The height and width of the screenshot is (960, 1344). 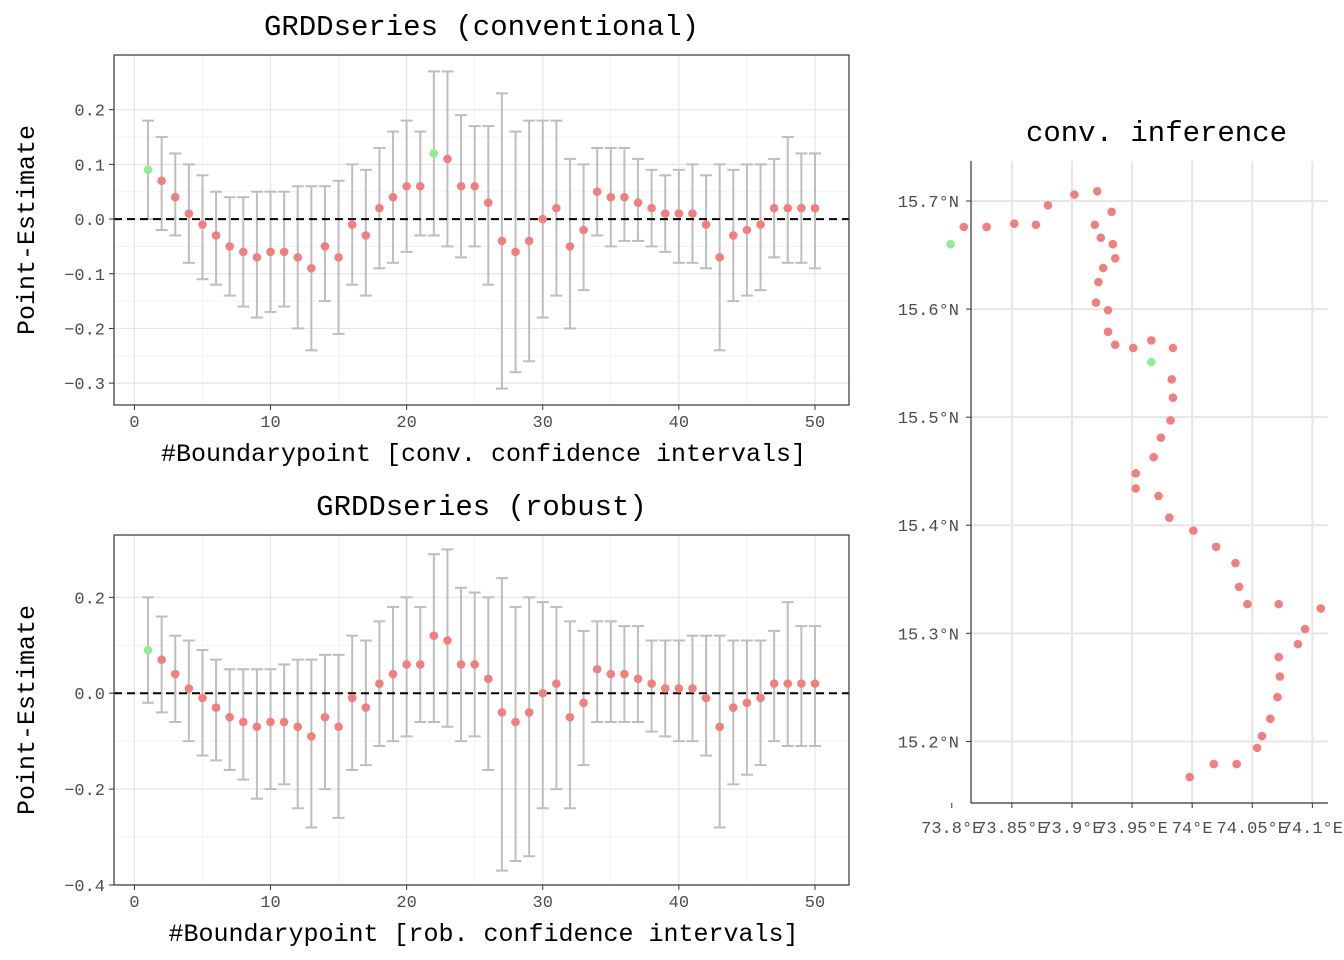 I want to click on y-tick-label: 15.6°N, so click(x=928, y=311).